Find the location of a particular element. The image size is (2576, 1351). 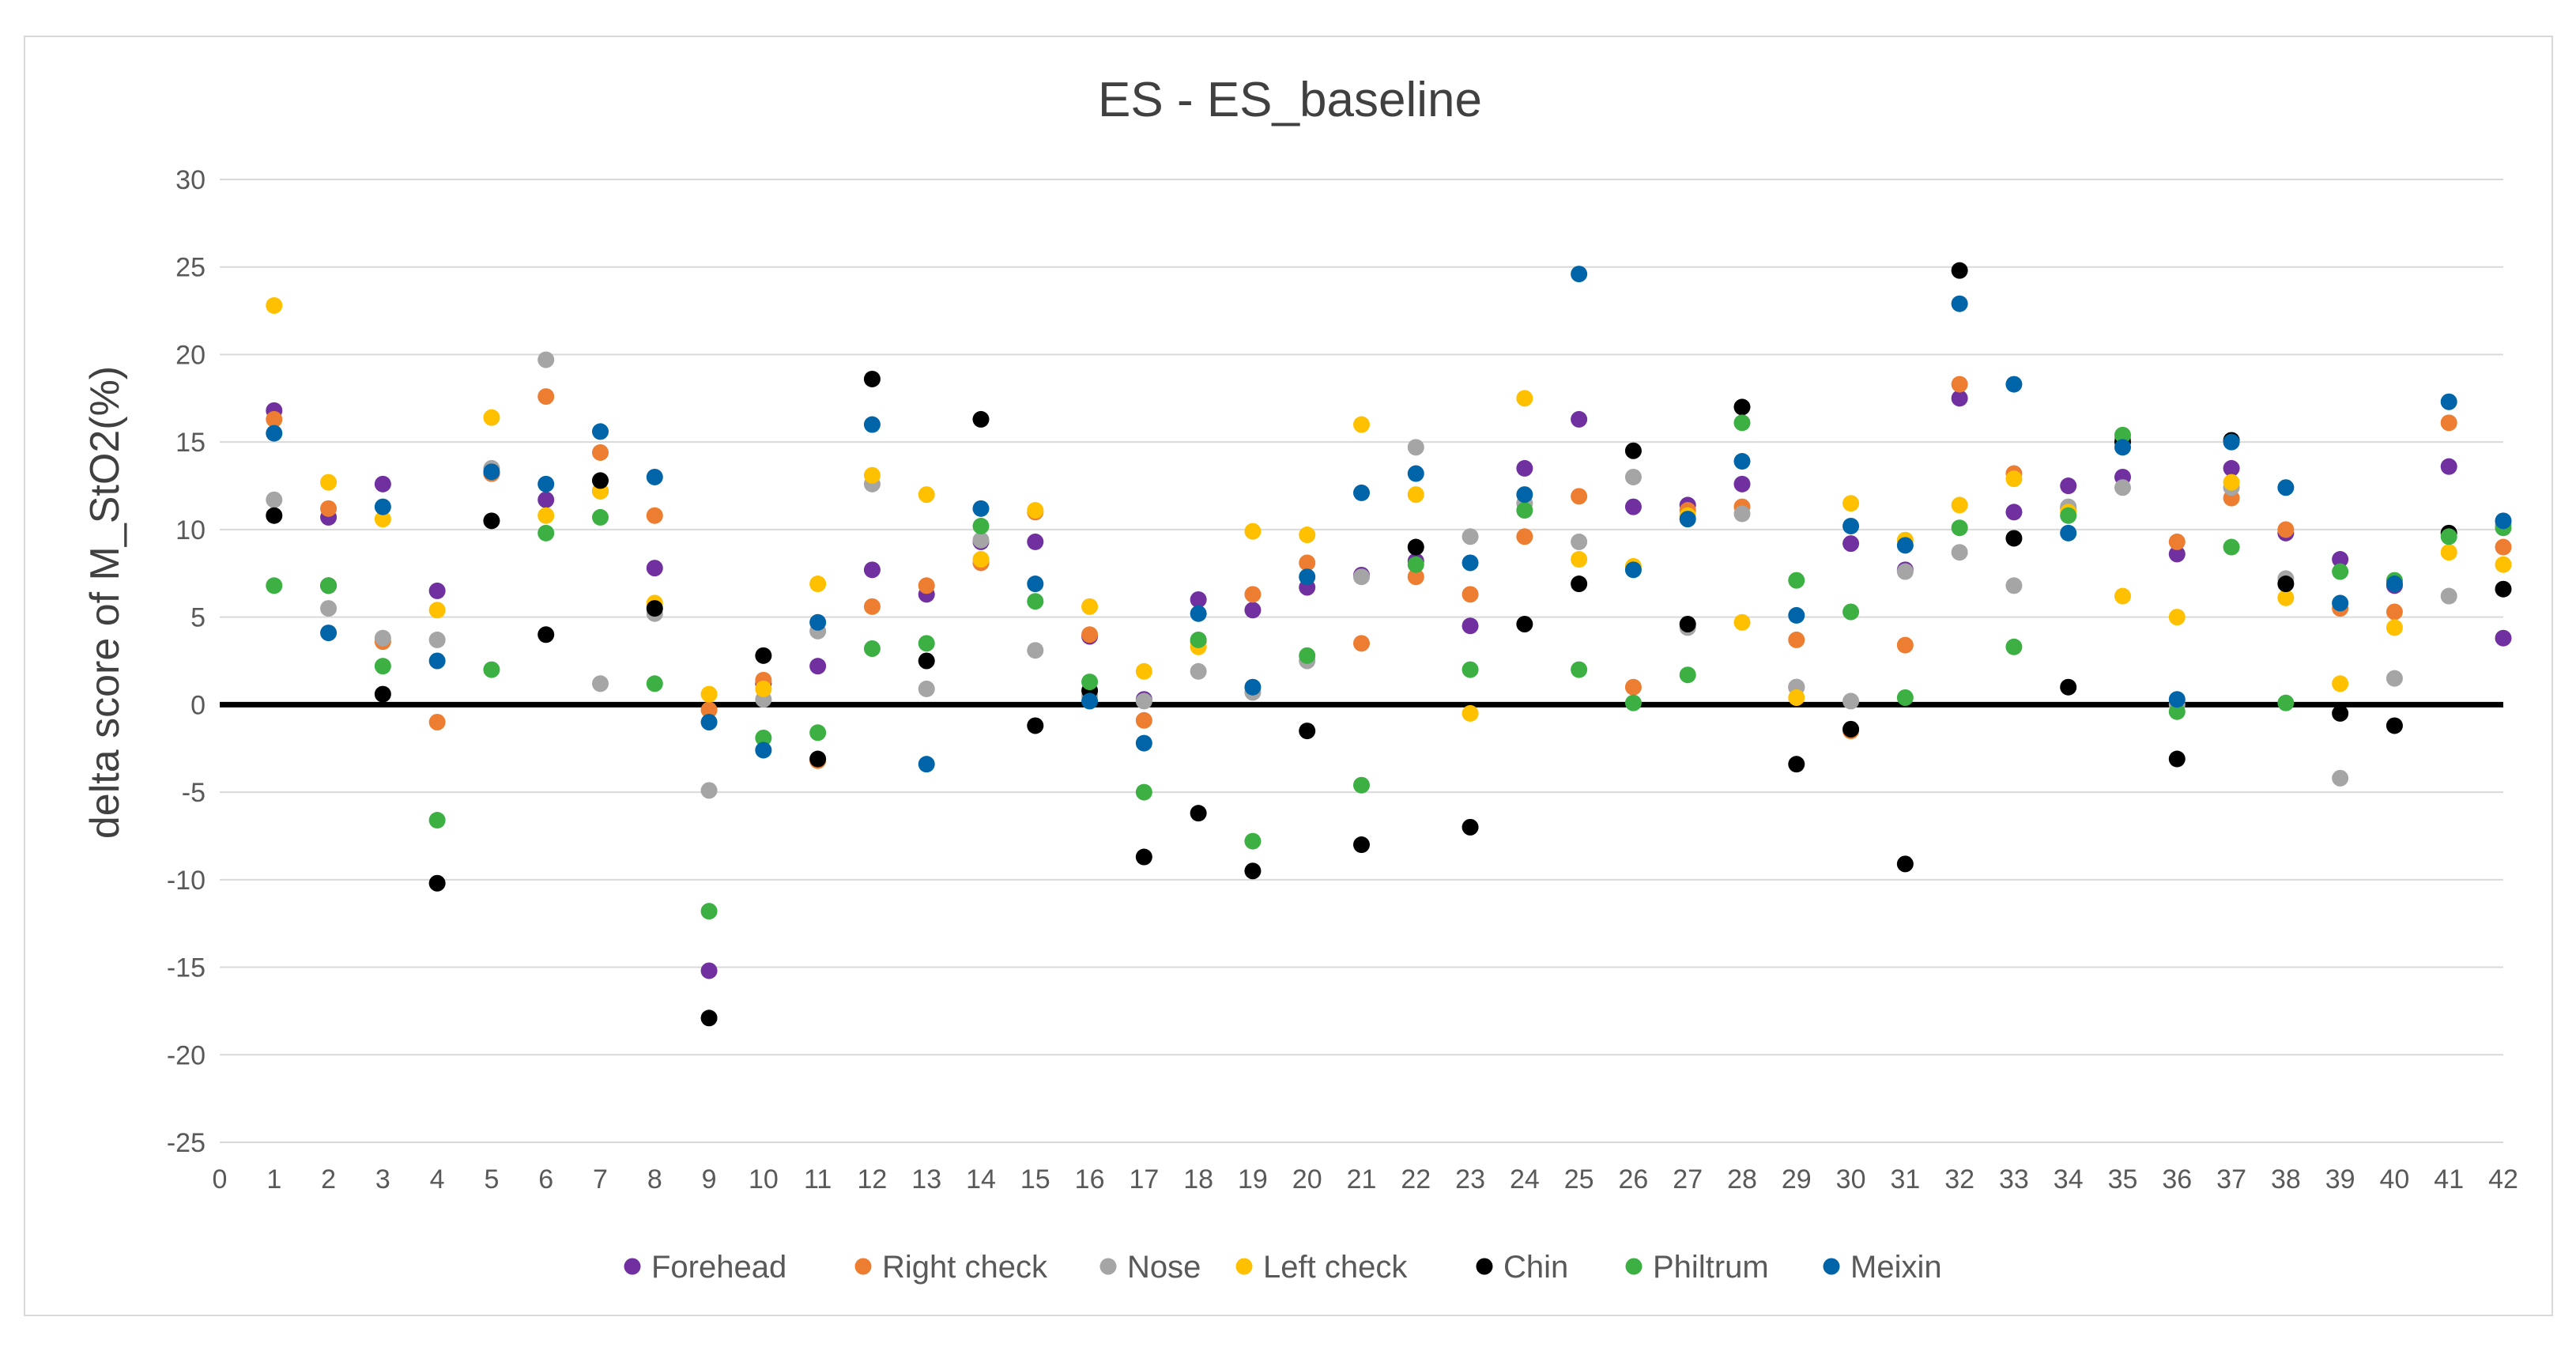

x-tick-label: 10 is located at coordinates (764, 1179).